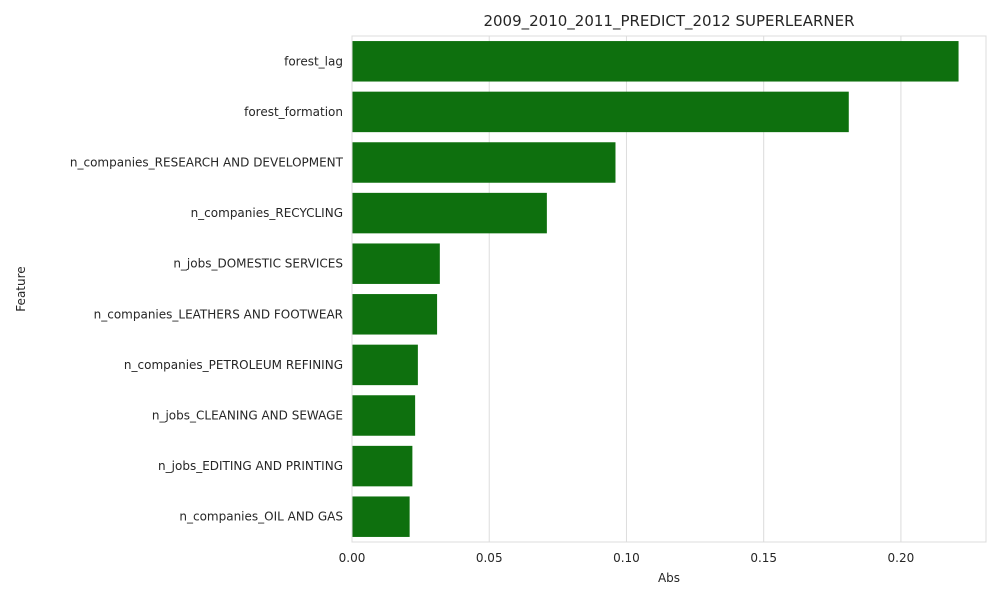  I want to click on y-tick-label: n_companies_OIL AND GAS, so click(261, 517).